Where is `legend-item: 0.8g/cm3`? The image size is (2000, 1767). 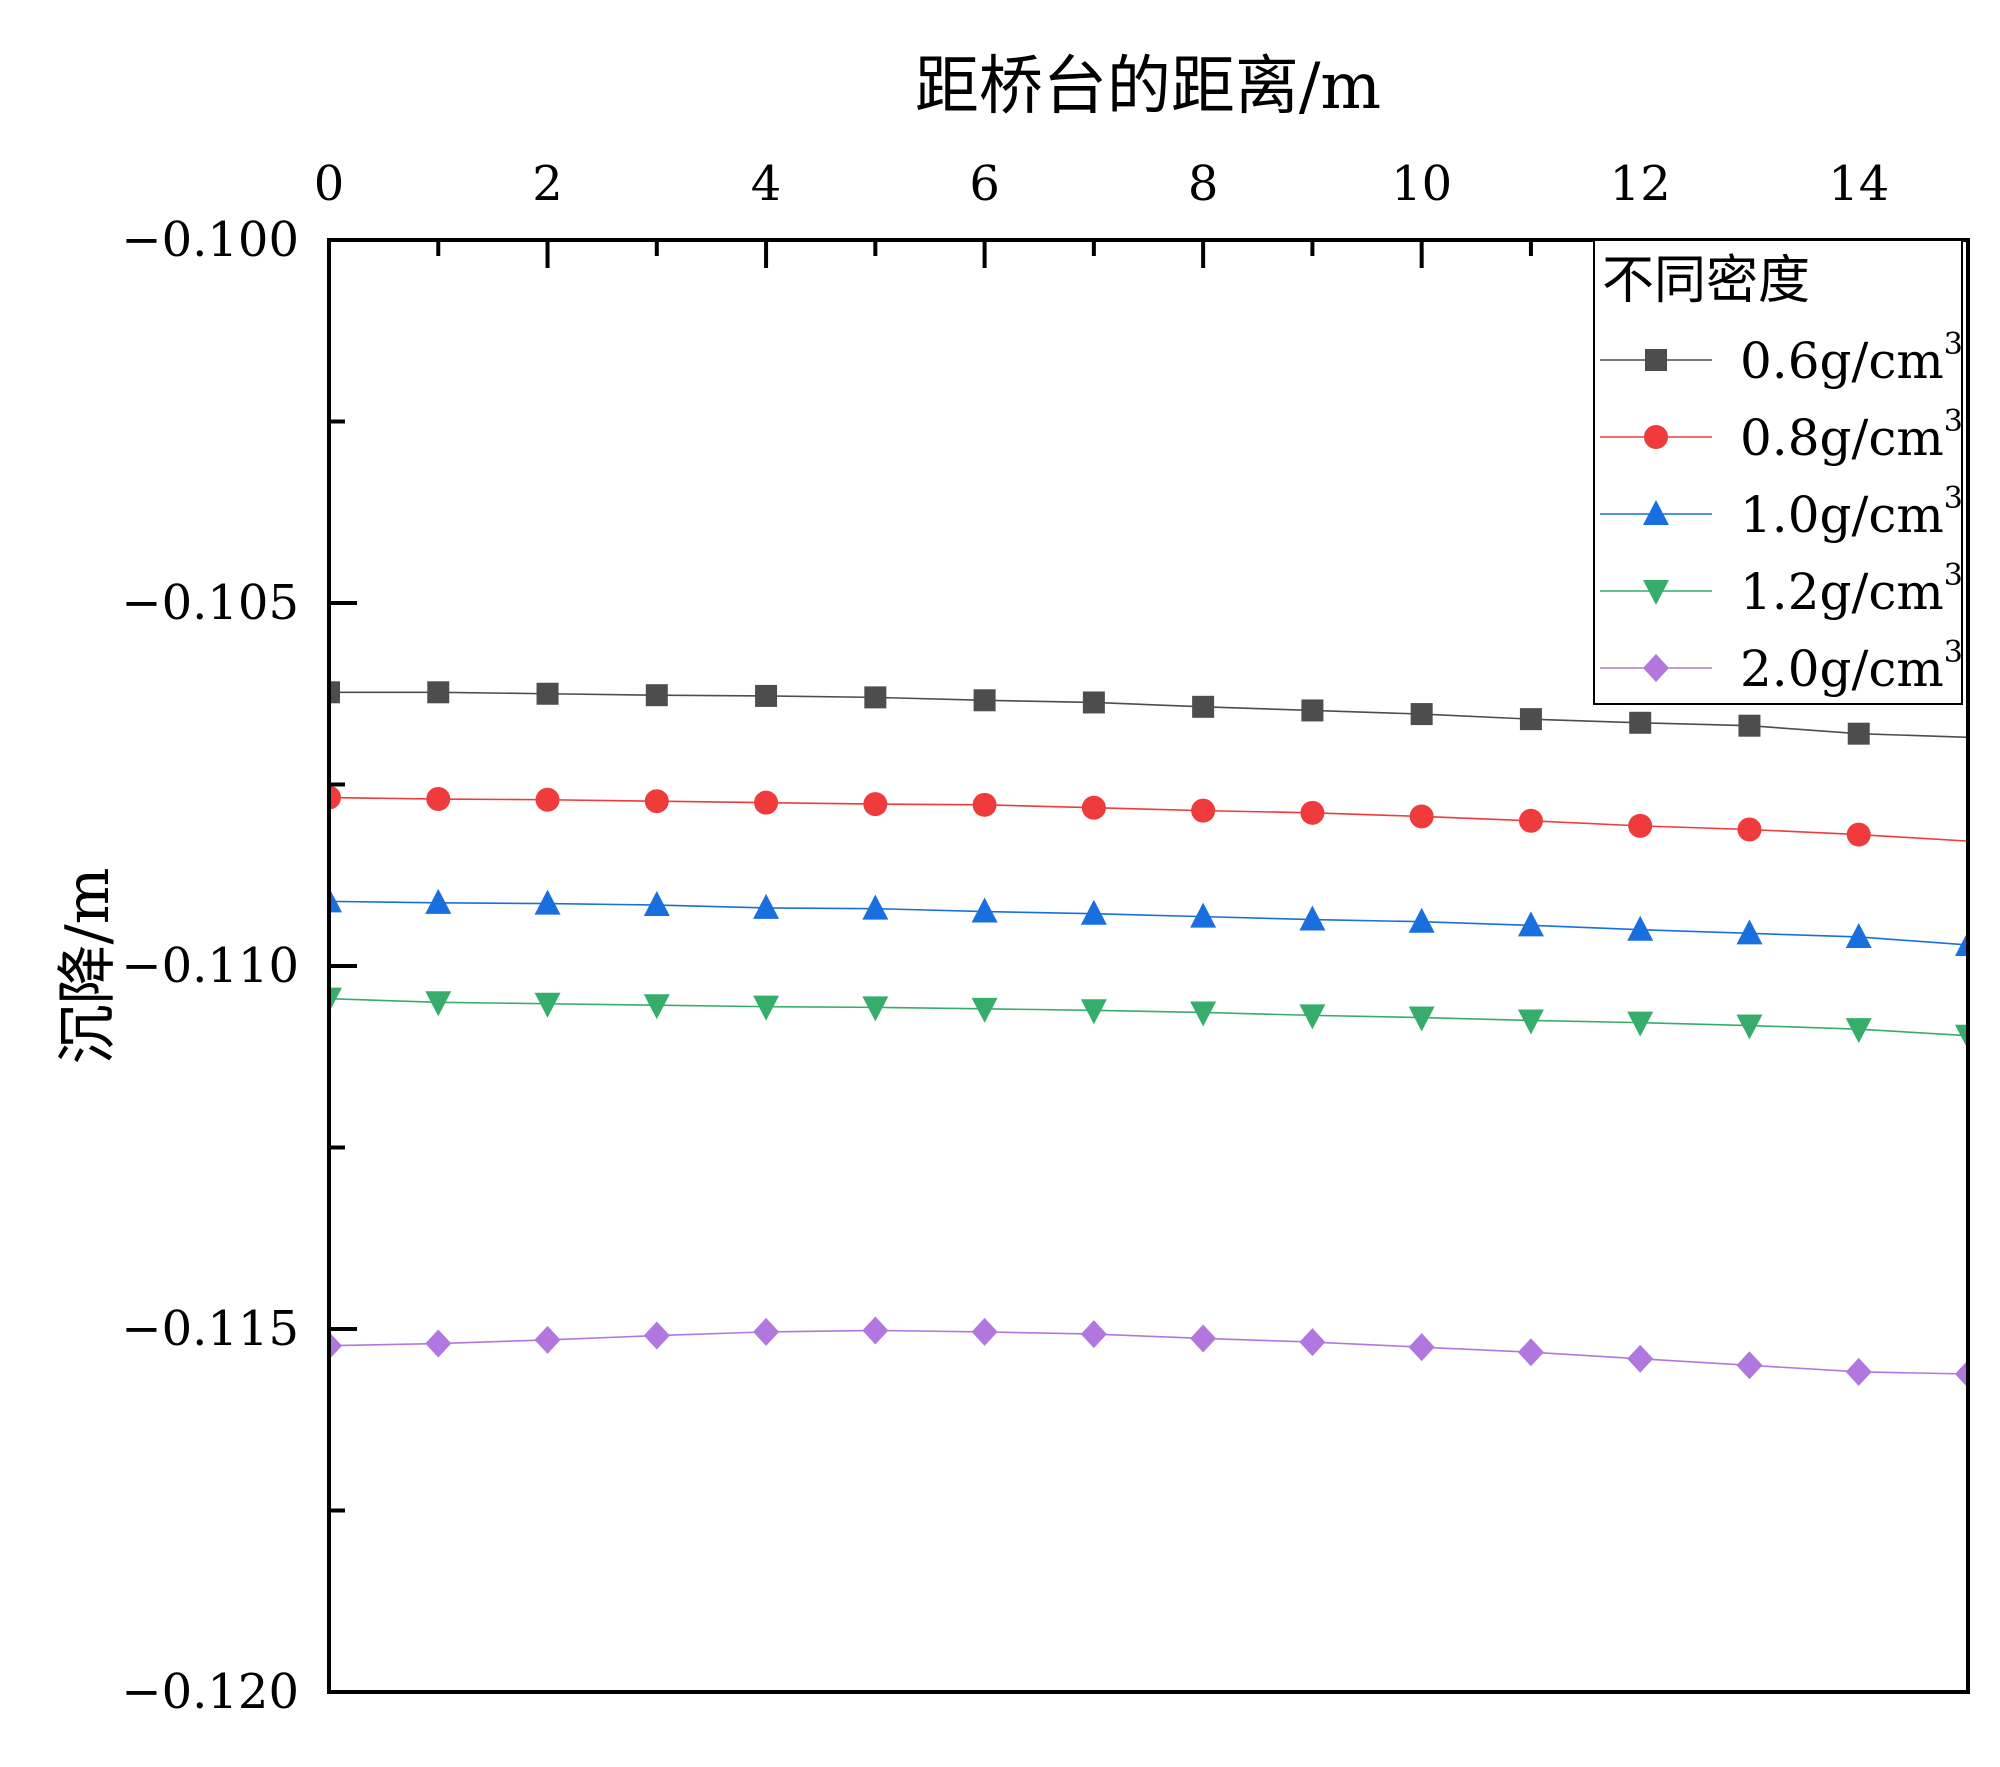
legend-item: 0.8g/cm3 is located at coordinates (1781, 435).